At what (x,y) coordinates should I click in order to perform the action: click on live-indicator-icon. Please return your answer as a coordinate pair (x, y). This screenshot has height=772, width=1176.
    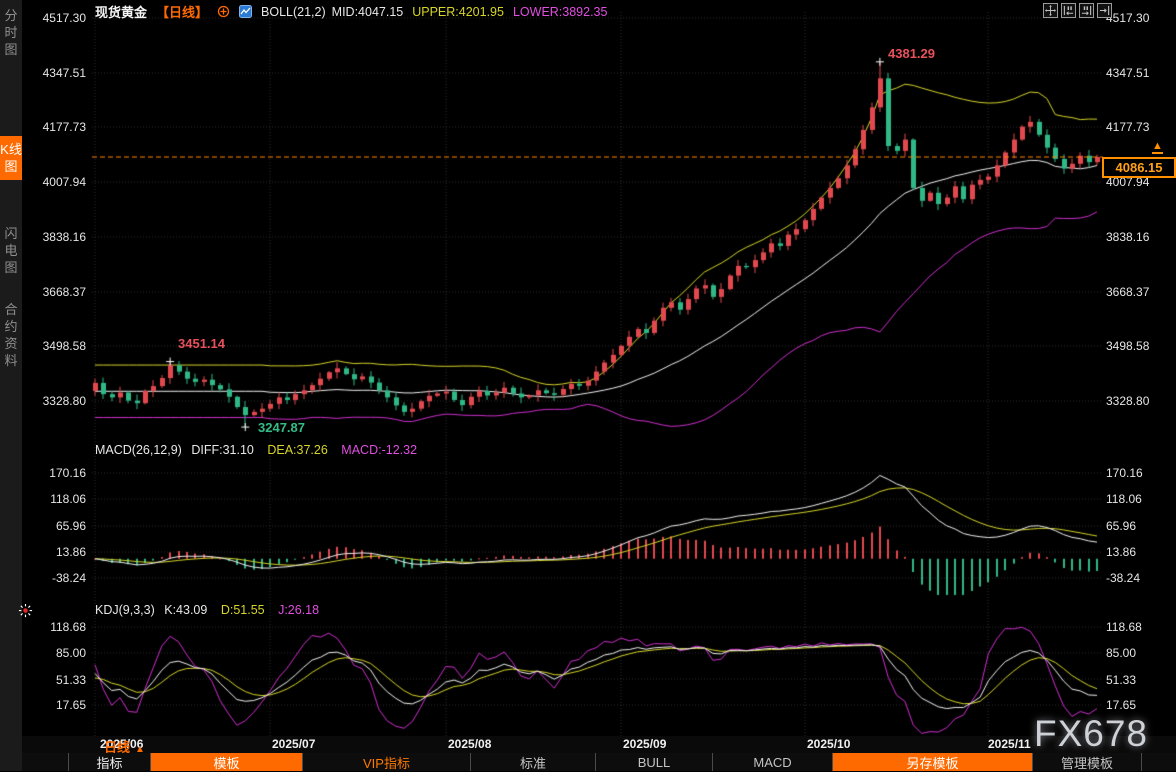
    Looking at the image, I should click on (25, 613).